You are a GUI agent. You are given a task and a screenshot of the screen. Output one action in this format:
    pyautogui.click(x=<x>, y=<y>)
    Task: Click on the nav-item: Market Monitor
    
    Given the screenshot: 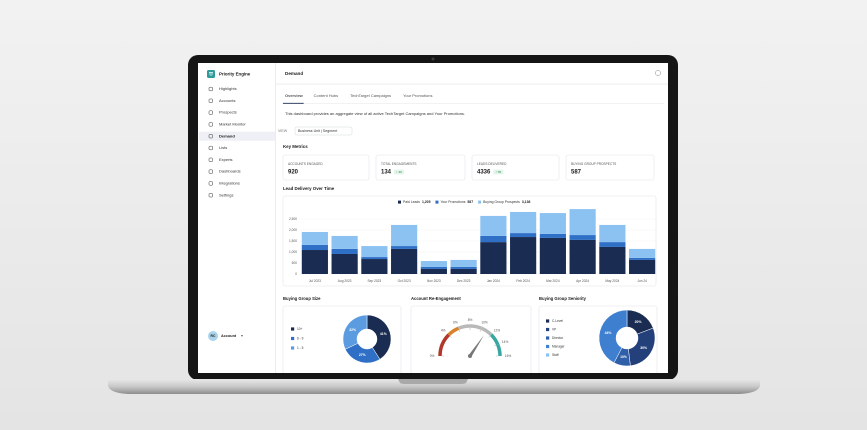 What is the action you would take?
    pyautogui.click(x=232, y=123)
    